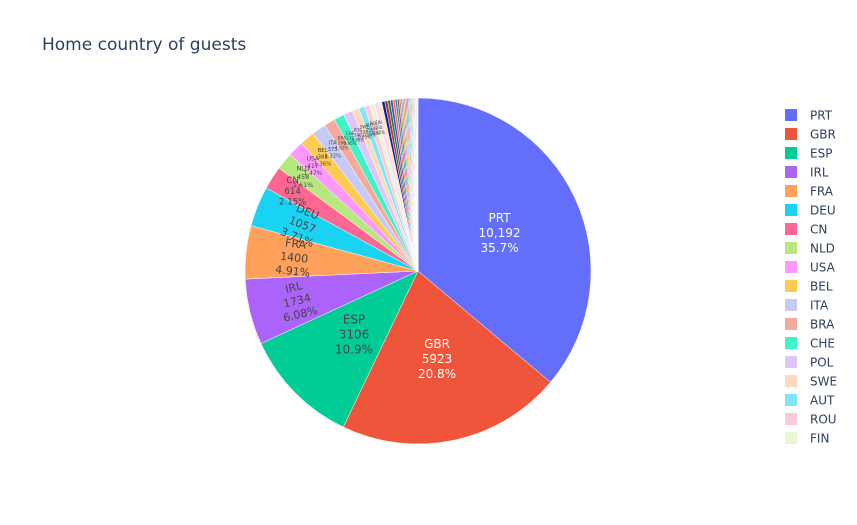 This screenshot has width=857, height=525. Describe the element at coordinates (364, 137) in the screenshot. I see `slice-label-percent: 0.63%` at that location.